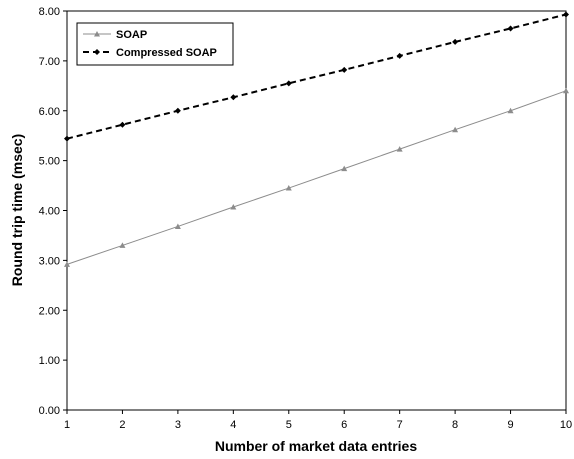  I want to click on x-tick-label: 8, so click(455, 425).